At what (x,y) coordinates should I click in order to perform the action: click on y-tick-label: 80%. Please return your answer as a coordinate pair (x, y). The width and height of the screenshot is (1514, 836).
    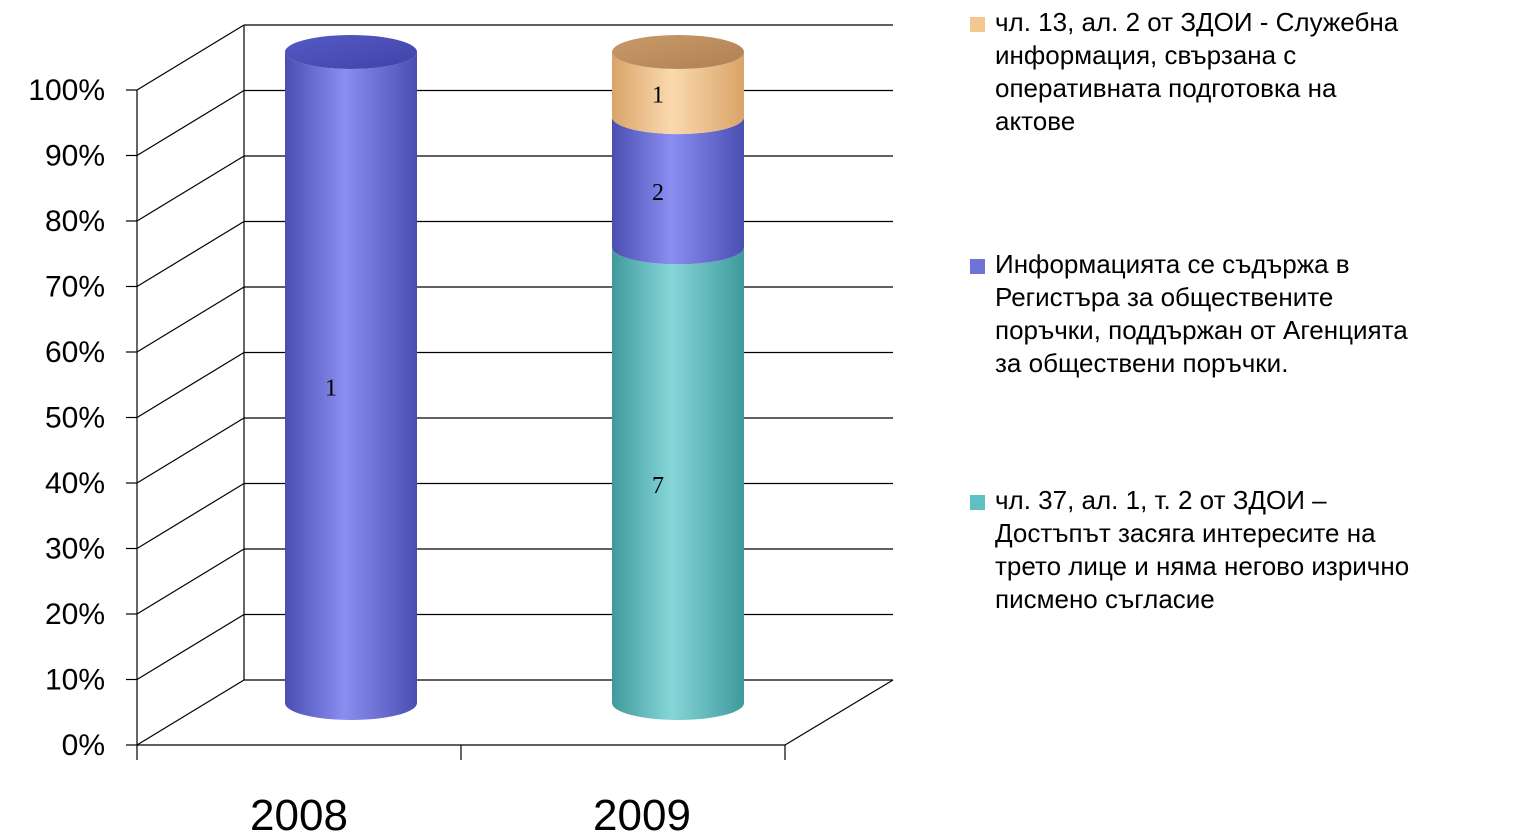
    Looking at the image, I should click on (75, 221).